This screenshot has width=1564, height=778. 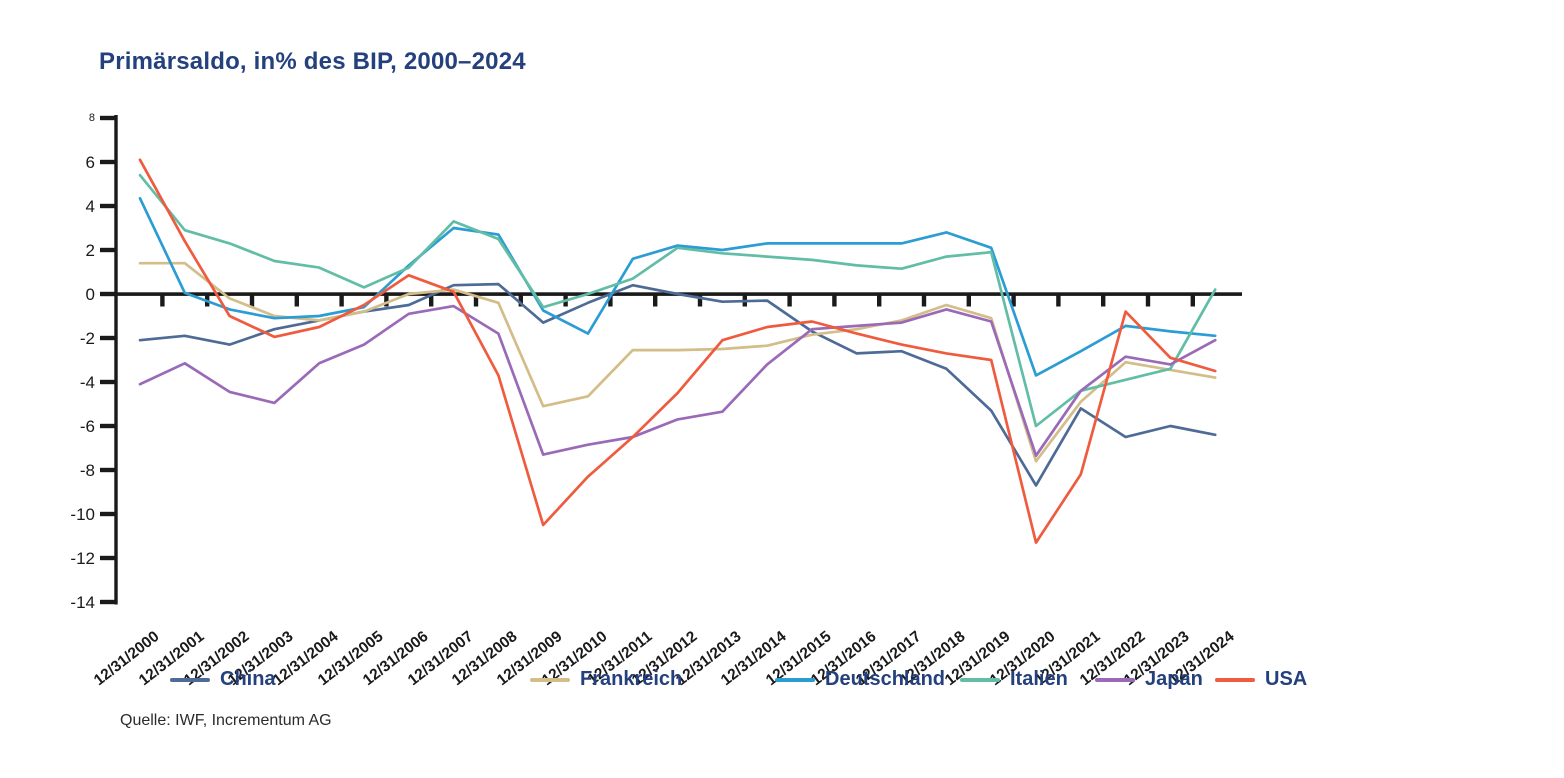 I want to click on legend-swatch-usa, so click(x=1235, y=680).